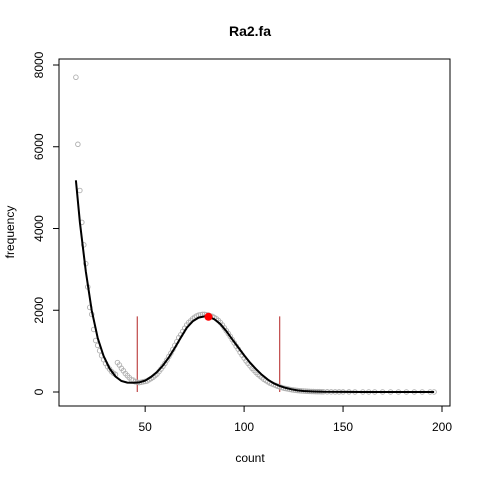  I want to click on y-tick-label: 2000, so click(39, 310).